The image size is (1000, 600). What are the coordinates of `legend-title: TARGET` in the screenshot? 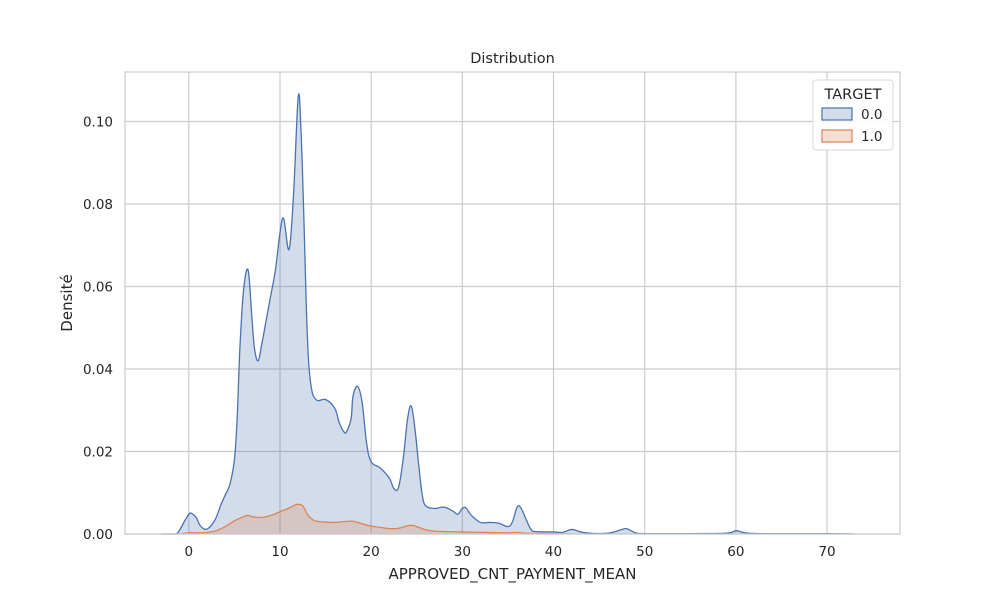 It's located at (853, 95).